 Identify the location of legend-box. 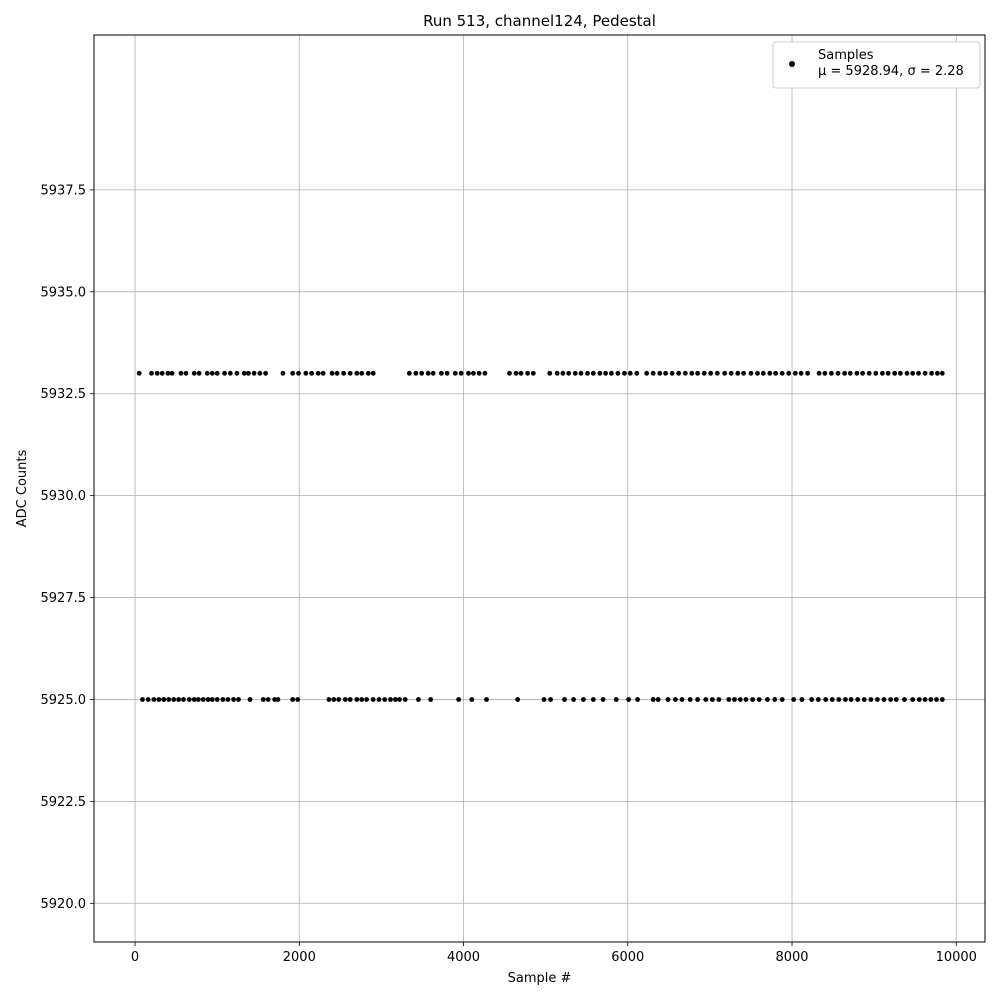
(876, 65).